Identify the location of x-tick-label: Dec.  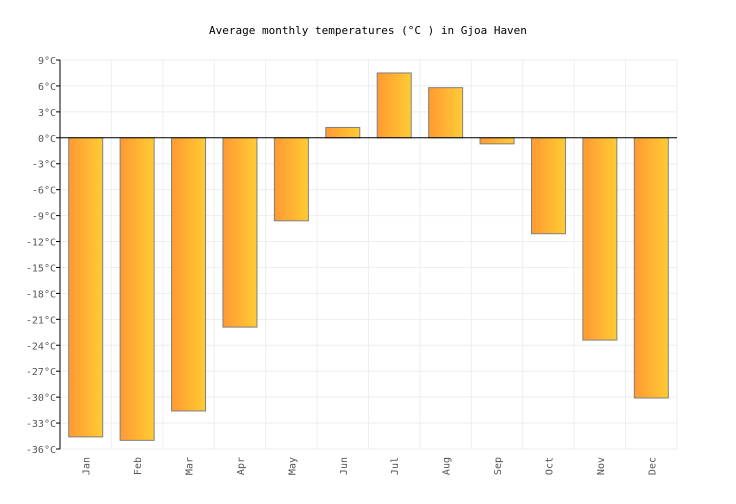
(652, 466).